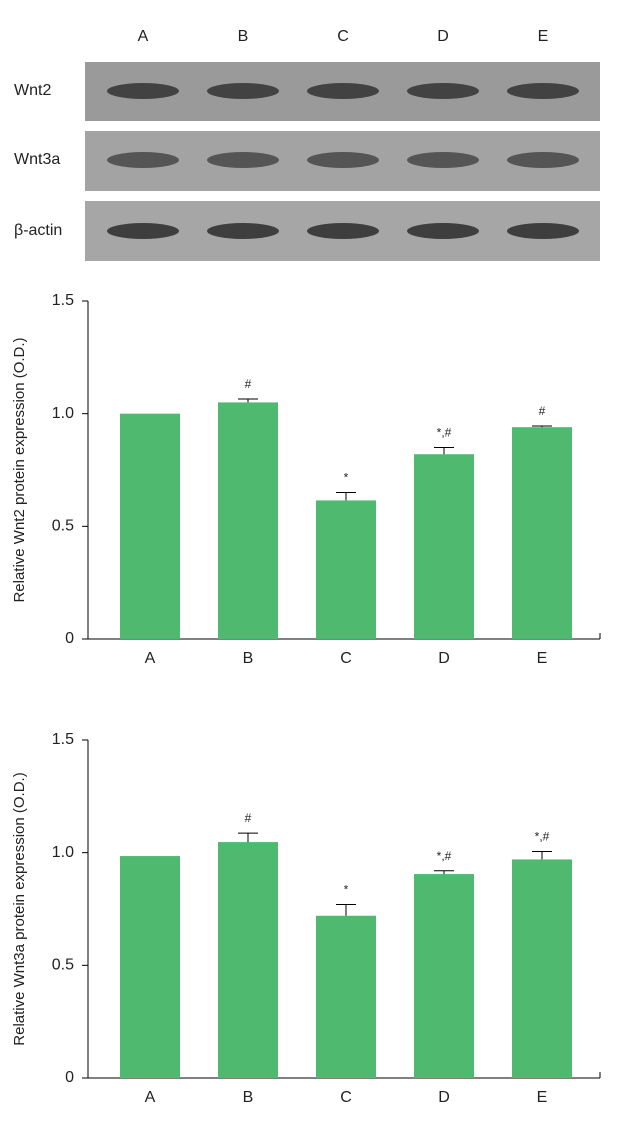 The image size is (619, 1141). Describe the element at coordinates (32, 90) in the screenshot. I see `row-label: Wnt2` at that location.